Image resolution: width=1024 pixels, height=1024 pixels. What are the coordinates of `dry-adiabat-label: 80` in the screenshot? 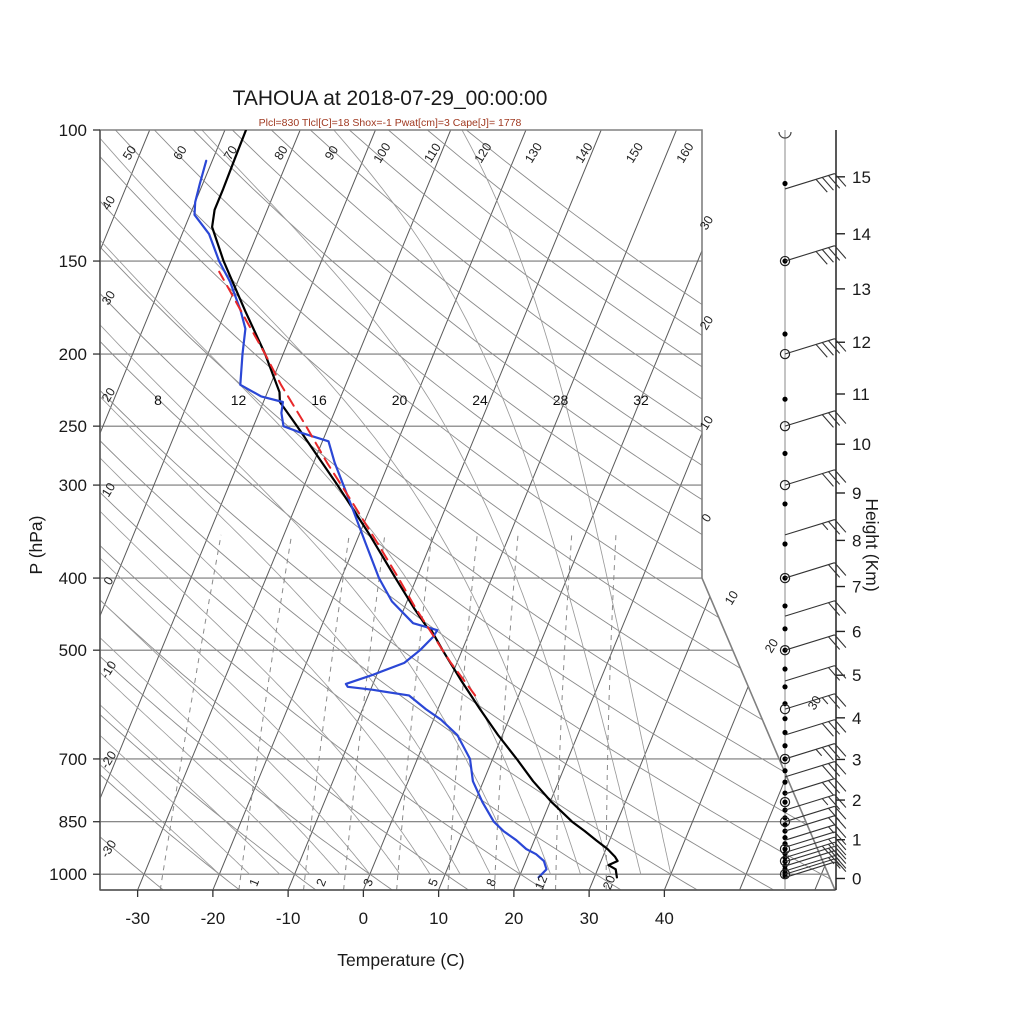 It's located at (280, 152).